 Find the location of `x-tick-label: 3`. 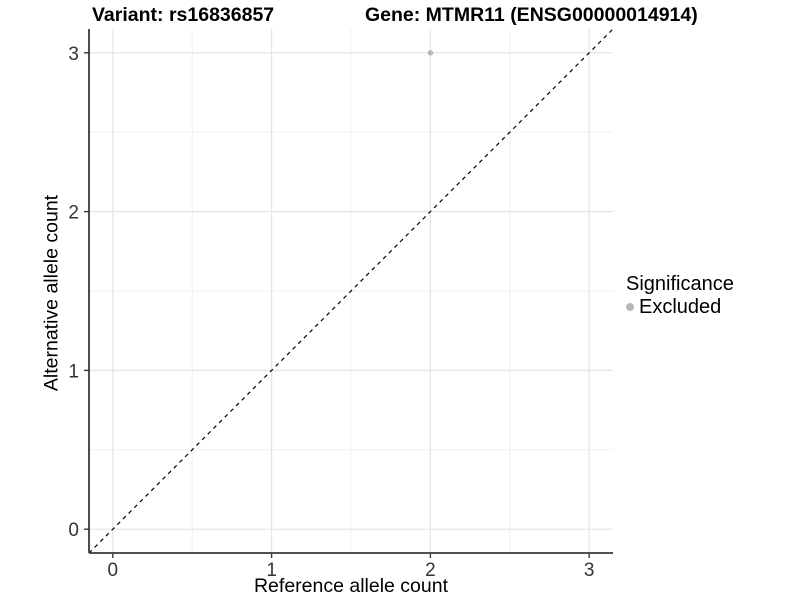

x-tick-label: 3 is located at coordinates (589, 570).